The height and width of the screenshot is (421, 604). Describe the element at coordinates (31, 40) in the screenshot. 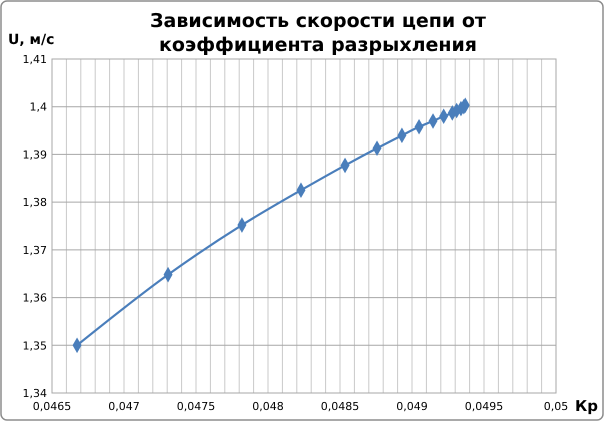

I see `y-axis-title: U, м/с` at that location.